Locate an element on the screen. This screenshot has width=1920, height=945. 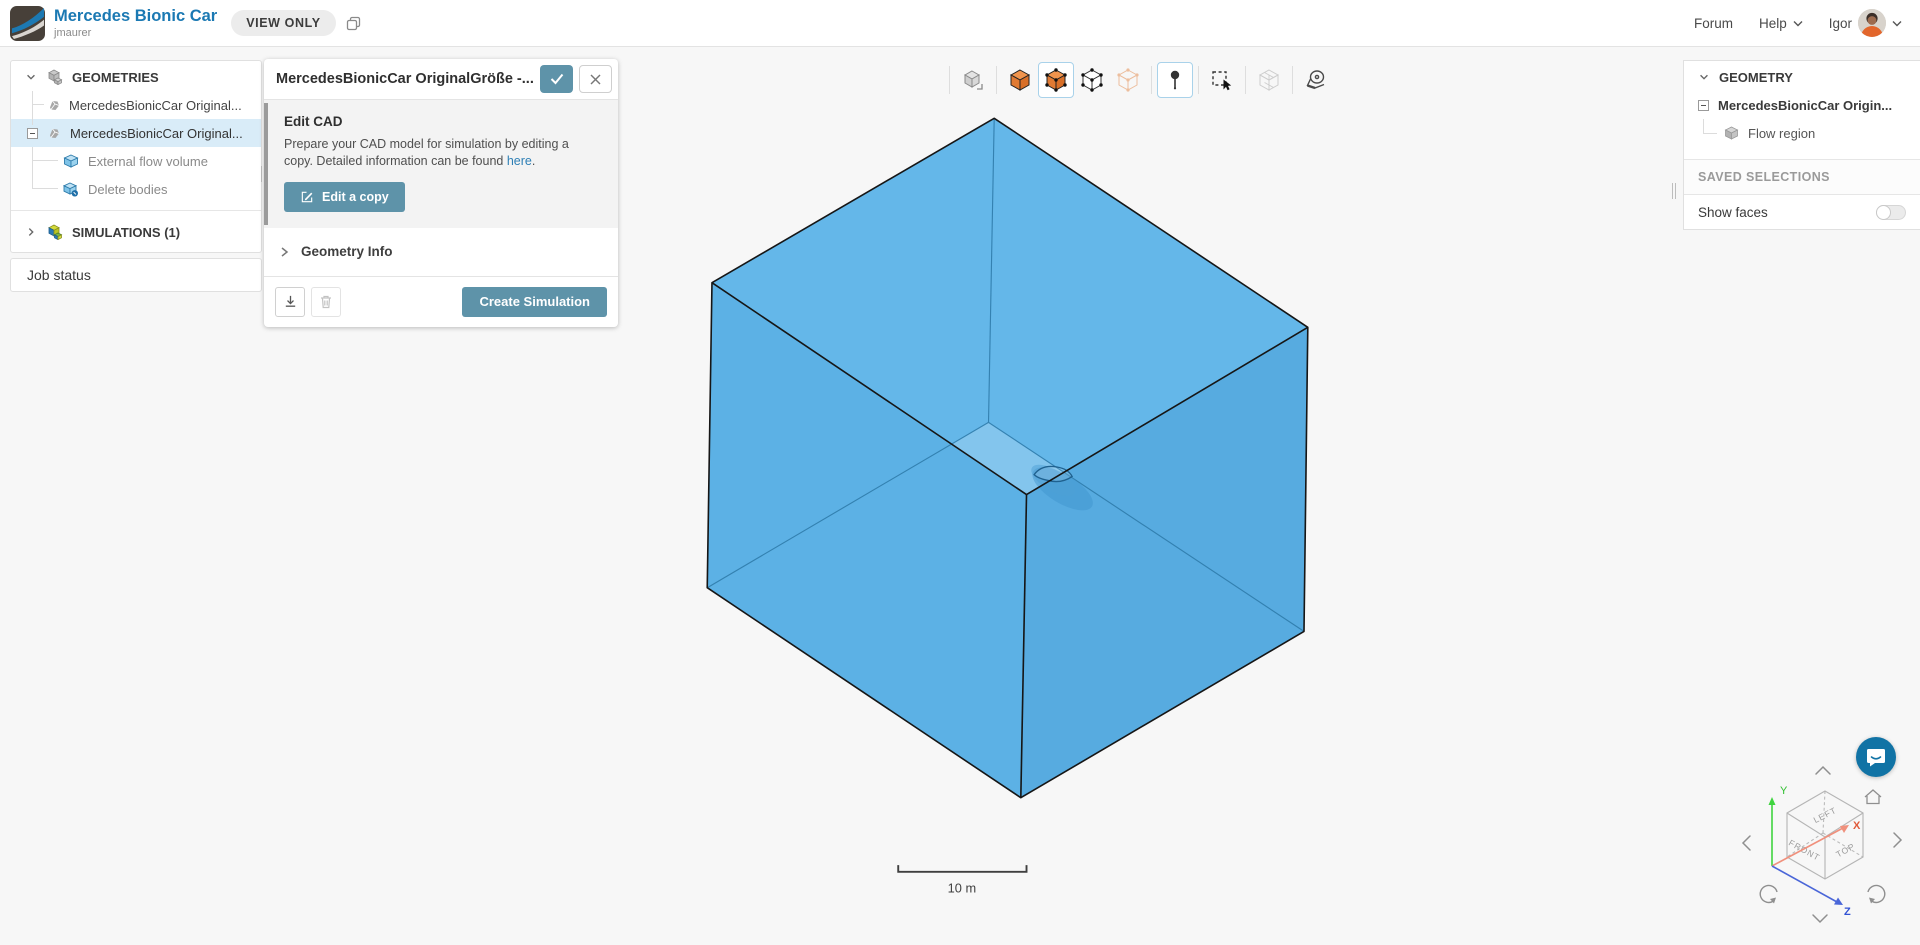
svg-text: X is located at coordinates (1857, 826).